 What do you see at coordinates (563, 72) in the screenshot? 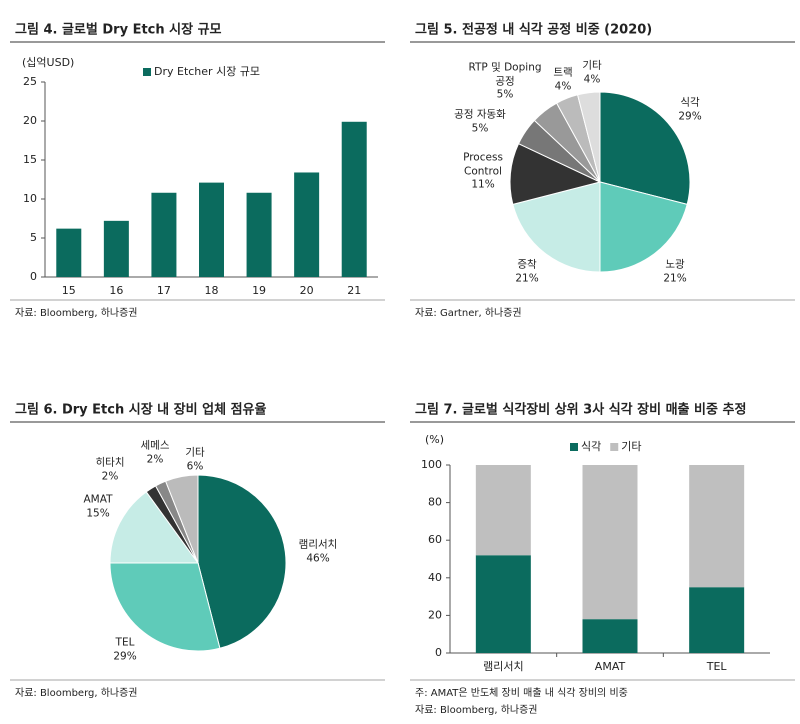
I see `slice-name: 트랙` at bounding box center [563, 72].